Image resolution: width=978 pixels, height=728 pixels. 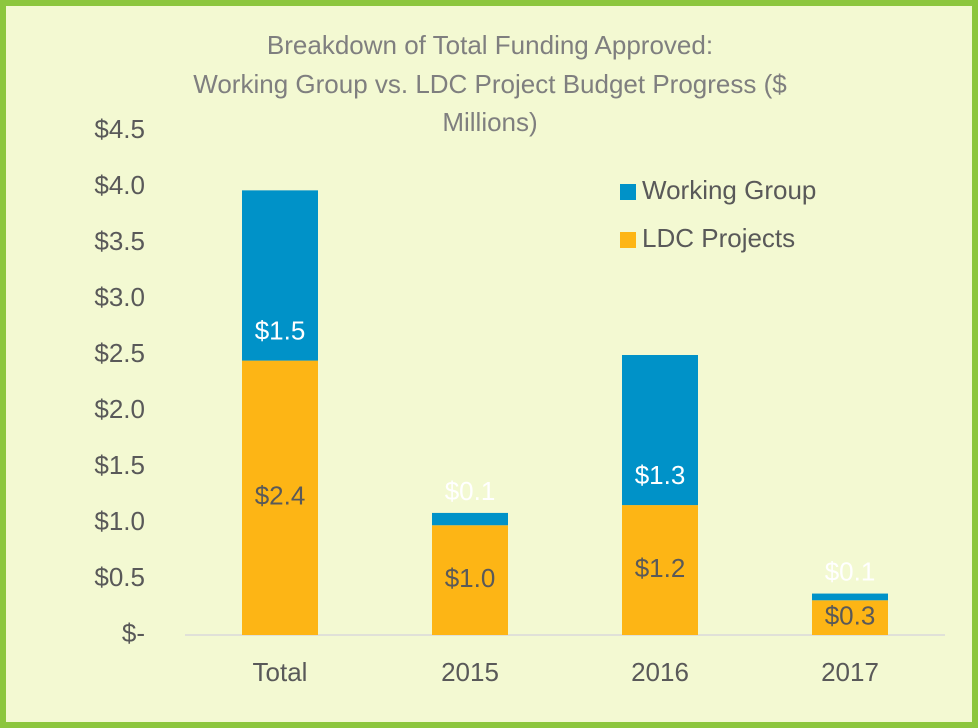 I want to click on y-tick-label: $3.0, so click(x=119, y=297).